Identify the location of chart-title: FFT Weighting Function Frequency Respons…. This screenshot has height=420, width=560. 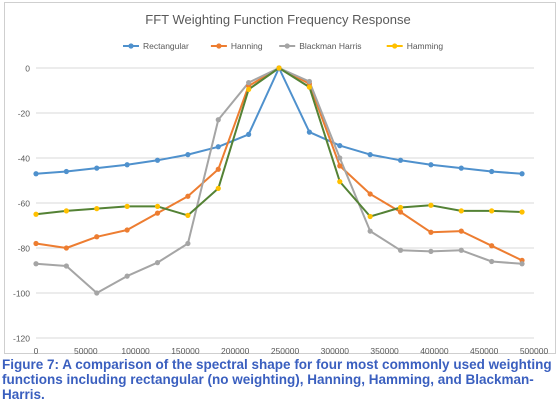
(277, 19).